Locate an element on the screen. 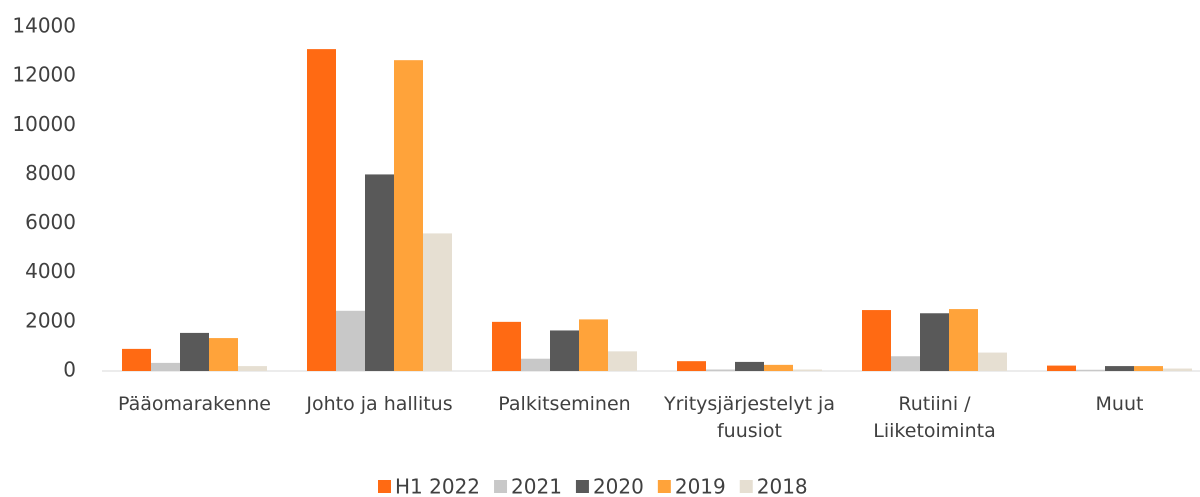  x-tick-label: Muut is located at coordinates (1119, 404).